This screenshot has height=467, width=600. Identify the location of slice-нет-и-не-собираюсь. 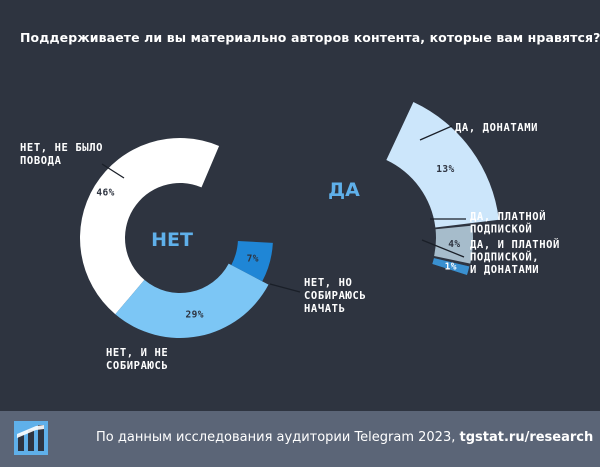
(192, 300).